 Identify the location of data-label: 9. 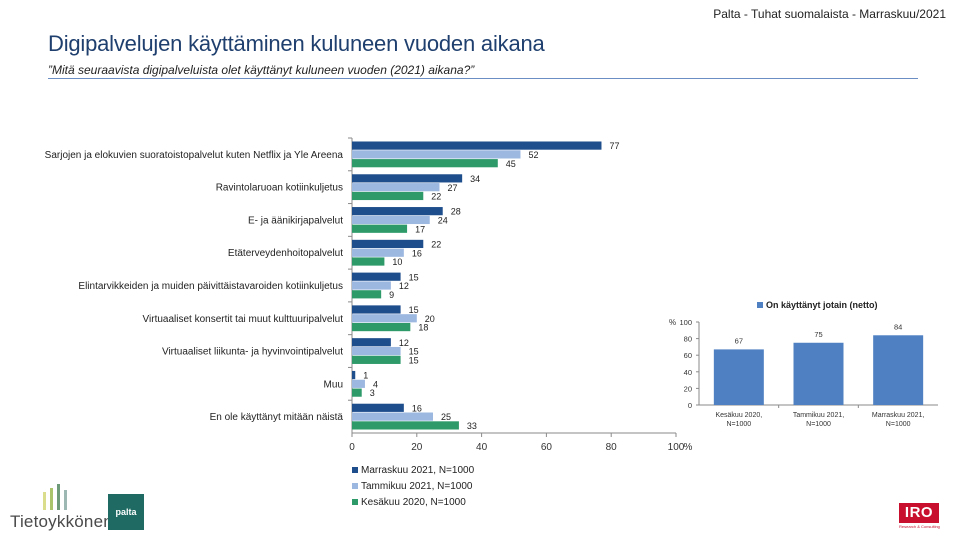
(391, 295).